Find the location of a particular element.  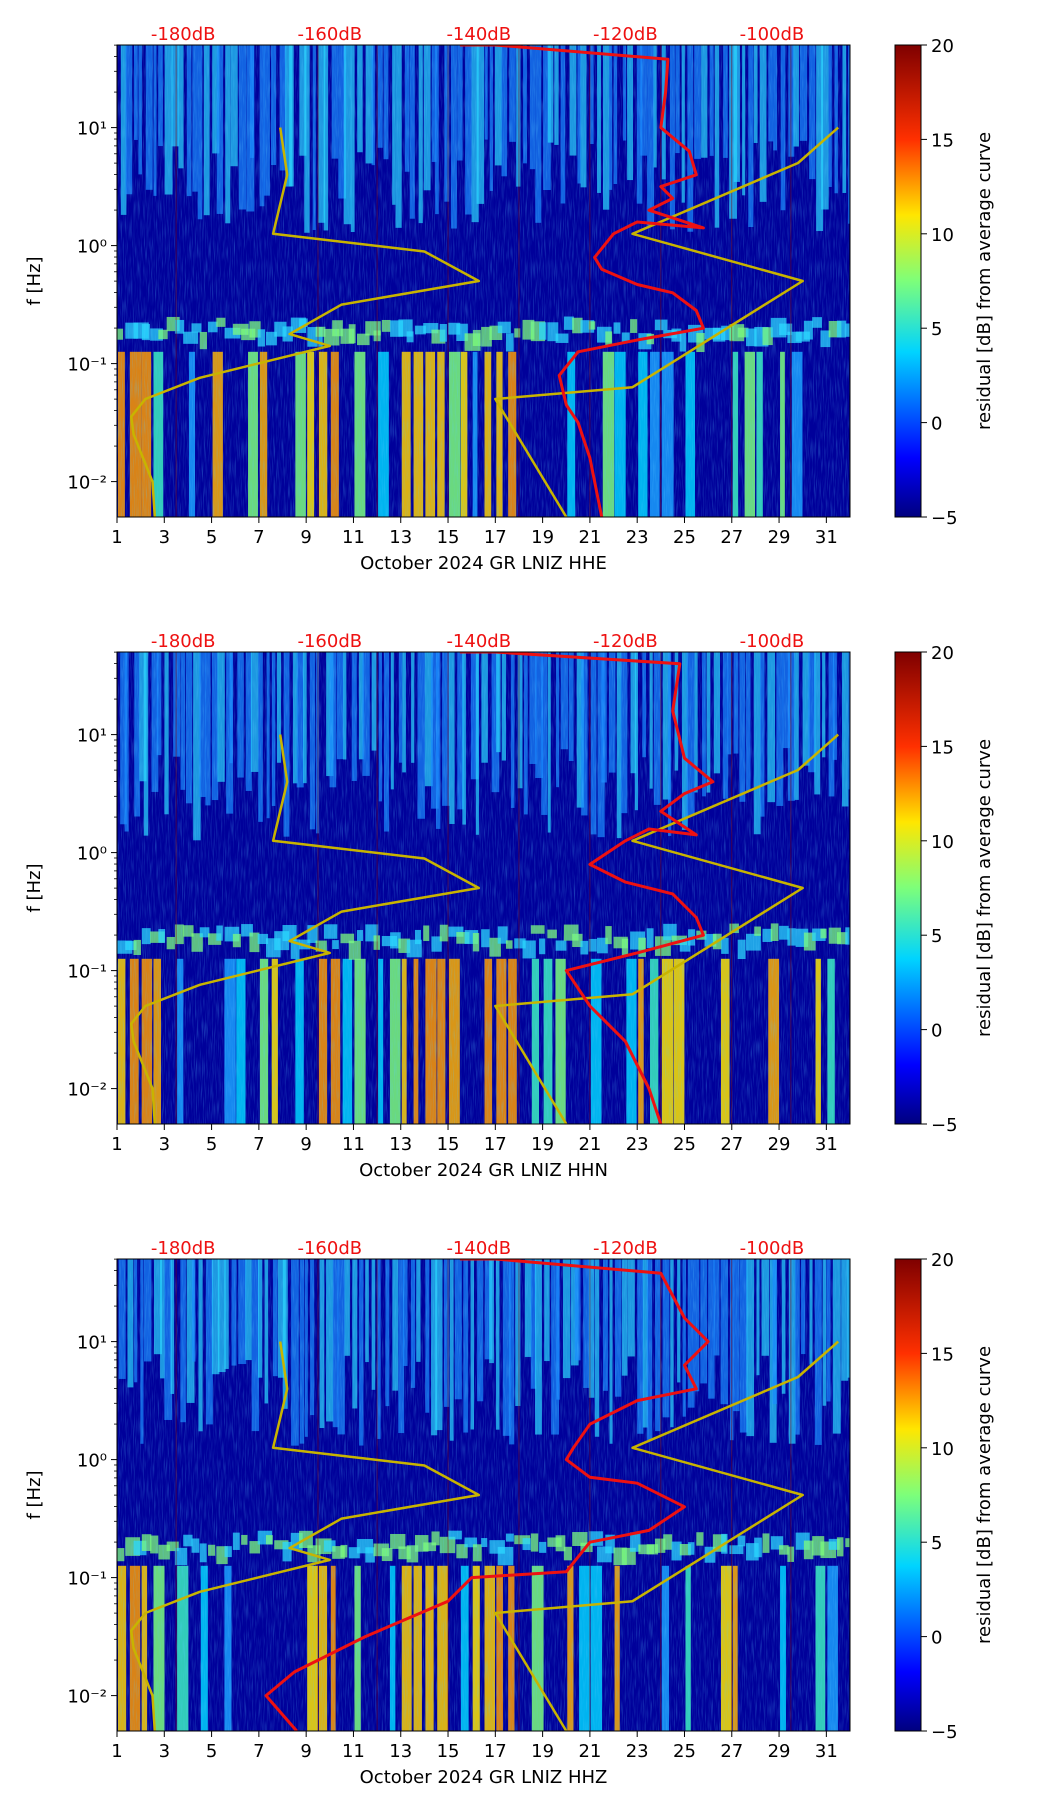

x-axis-label: October 2024 GR LNIZ HHZ is located at coordinates (484, 1777).